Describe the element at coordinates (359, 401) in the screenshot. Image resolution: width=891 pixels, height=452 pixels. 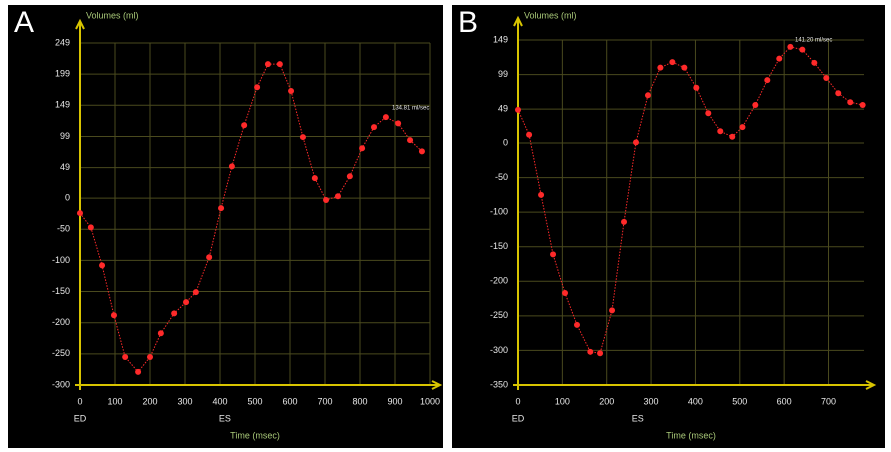
I see `x-tick-label: 800` at that location.